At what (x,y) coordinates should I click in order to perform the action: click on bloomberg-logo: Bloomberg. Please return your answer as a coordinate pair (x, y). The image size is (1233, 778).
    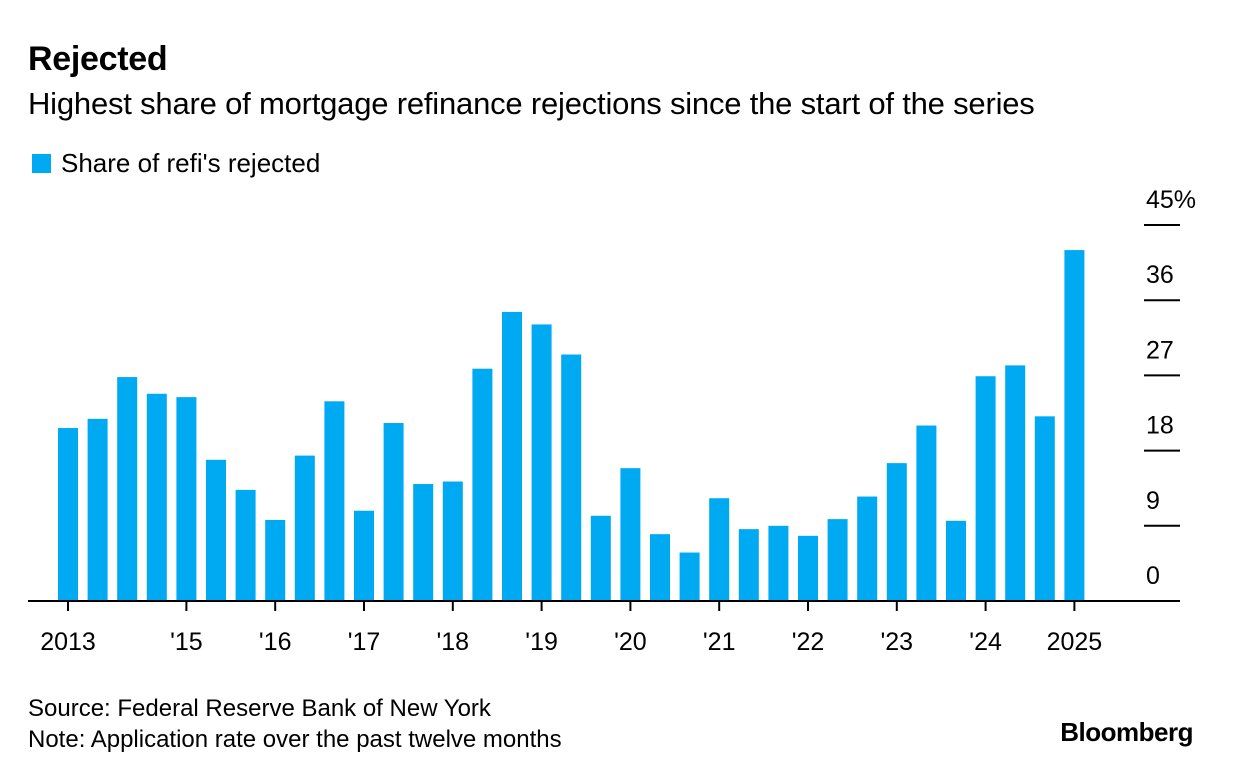
    Looking at the image, I should click on (1126, 732).